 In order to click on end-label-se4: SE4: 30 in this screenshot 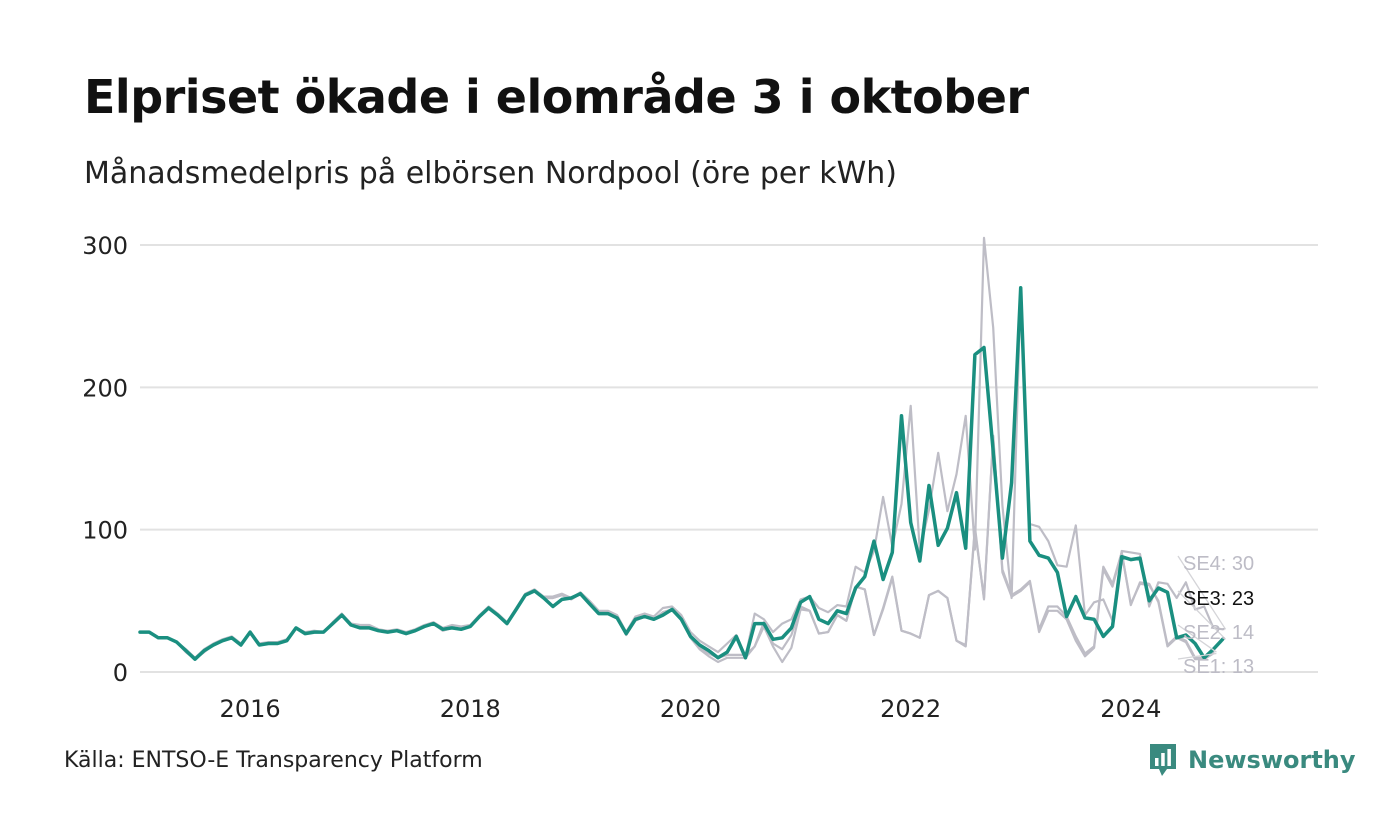, I will do `click(1218, 564)`.